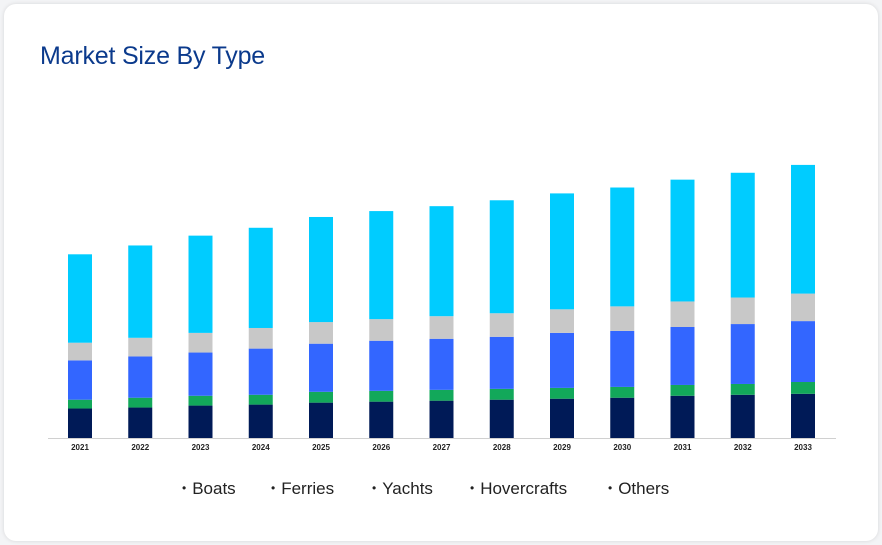  Describe the element at coordinates (200, 284) in the screenshot. I see `bar-segment-others-2023` at that location.